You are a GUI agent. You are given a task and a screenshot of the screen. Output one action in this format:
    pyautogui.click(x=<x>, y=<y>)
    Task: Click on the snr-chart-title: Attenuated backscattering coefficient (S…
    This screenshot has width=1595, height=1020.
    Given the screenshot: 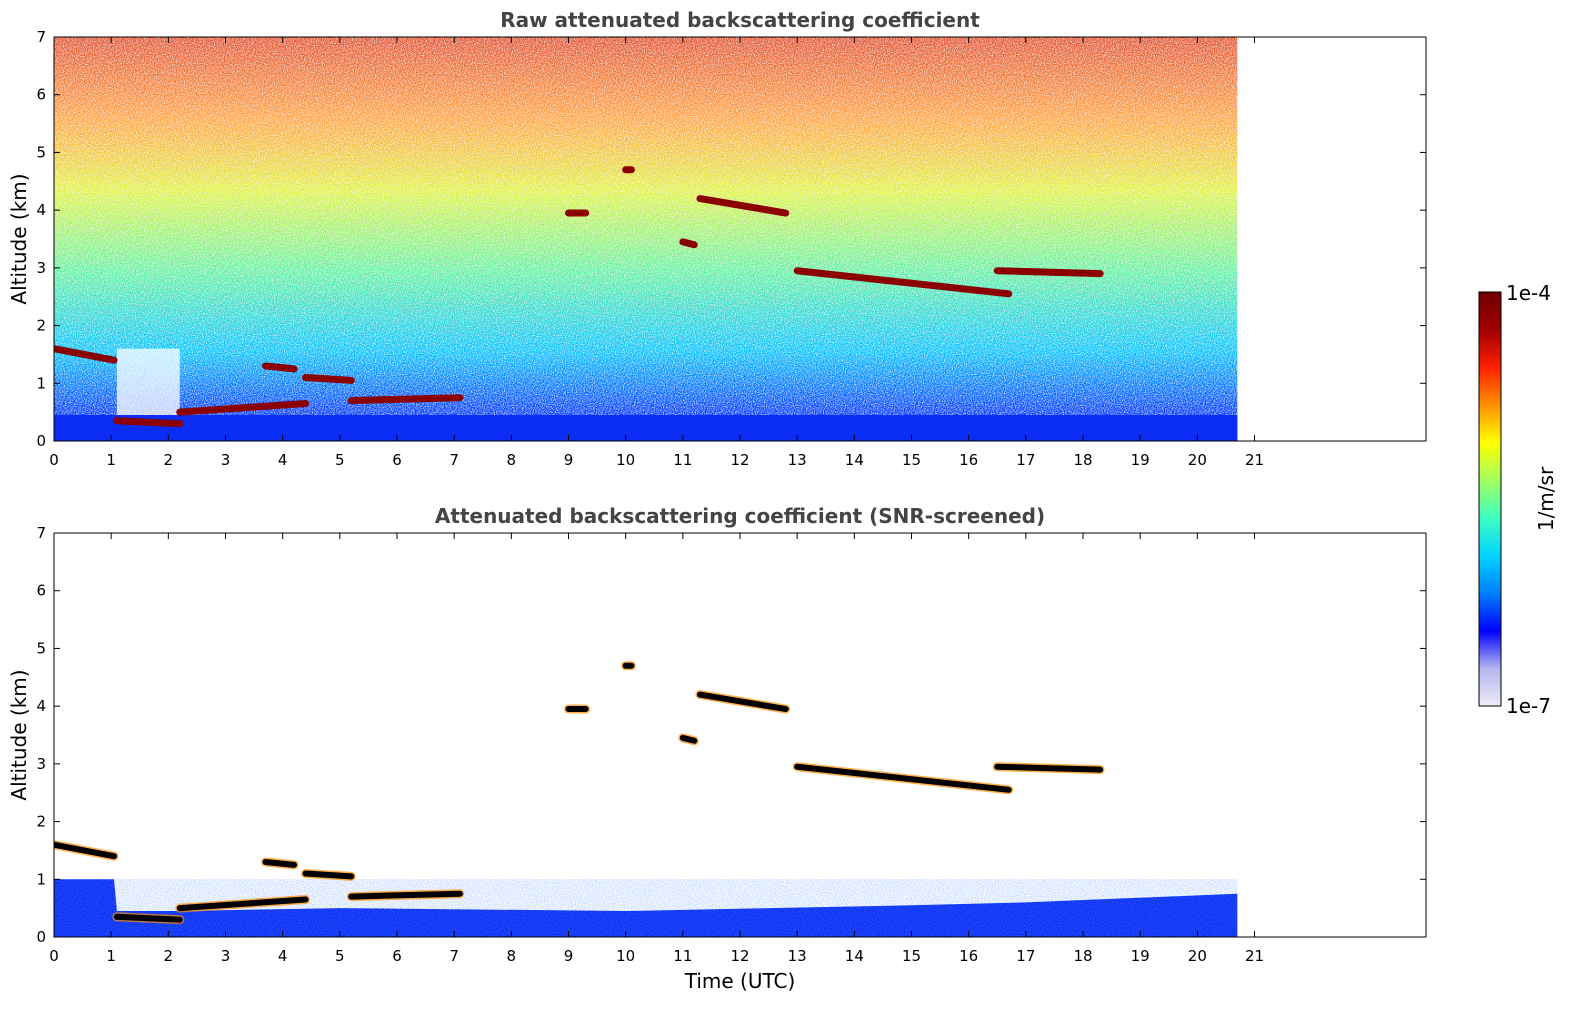 What is the action you would take?
    pyautogui.click(x=740, y=516)
    